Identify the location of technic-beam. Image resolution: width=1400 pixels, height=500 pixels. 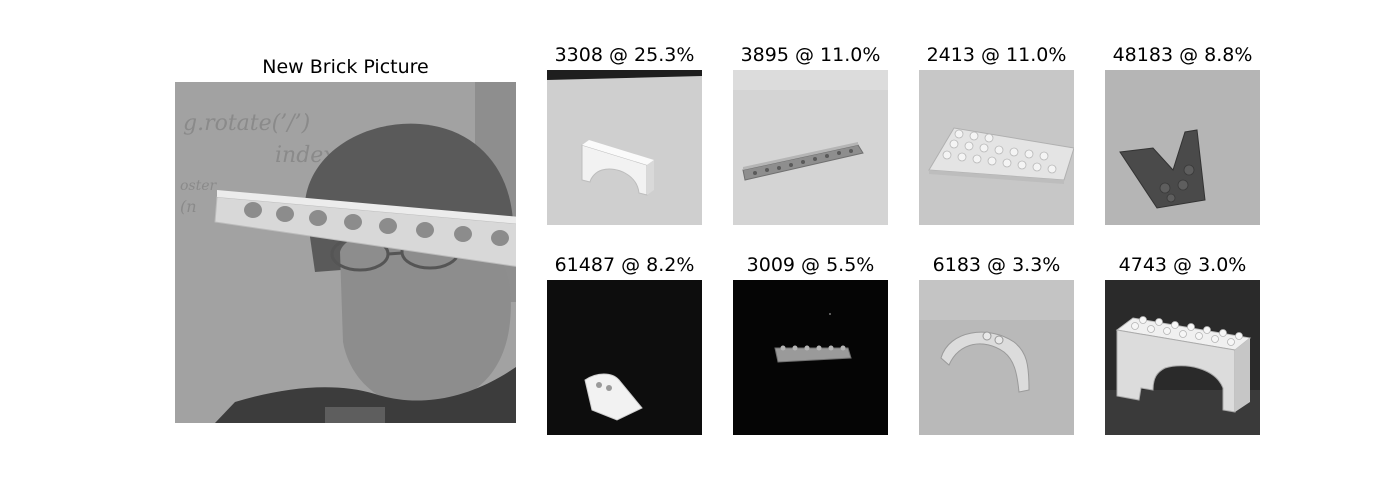
(365, 228).